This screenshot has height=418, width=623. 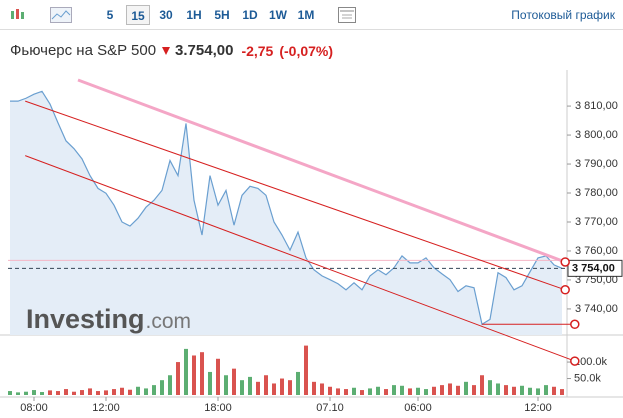 What do you see at coordinates (169, 321) in the screenshot?
I see `watermark-suffix: .com` at bounding box center [169, 321].